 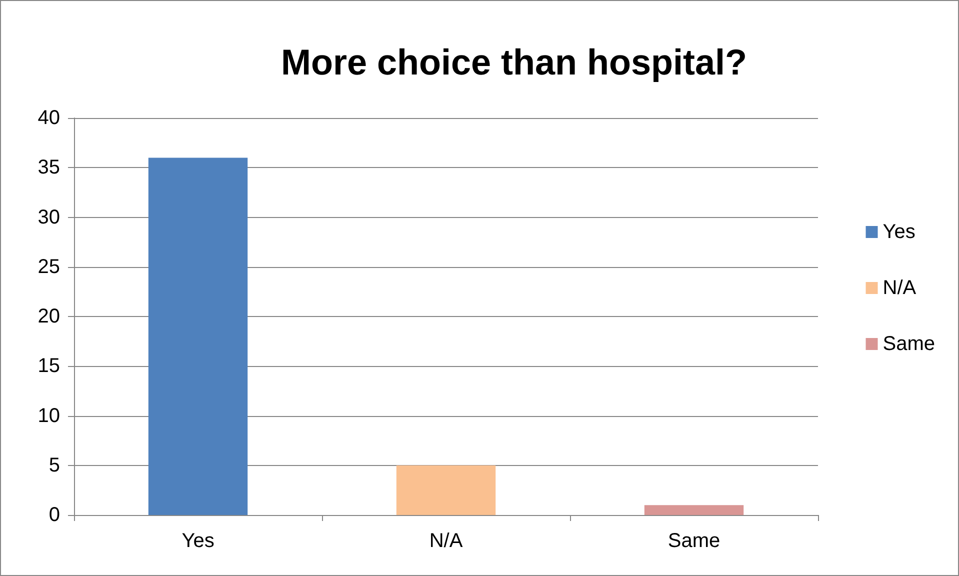 I want to click on x-tick-label: N/A, so click(x=446, y=541).